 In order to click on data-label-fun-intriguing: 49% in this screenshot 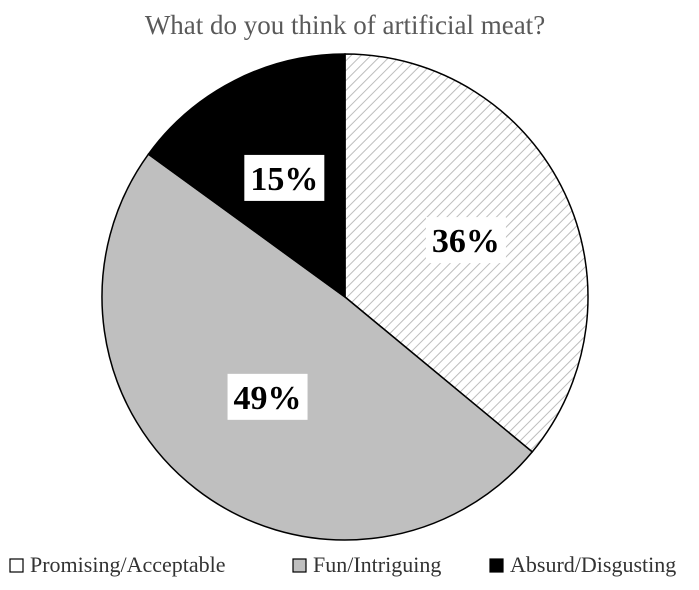, I will do `click(267, 396)`.